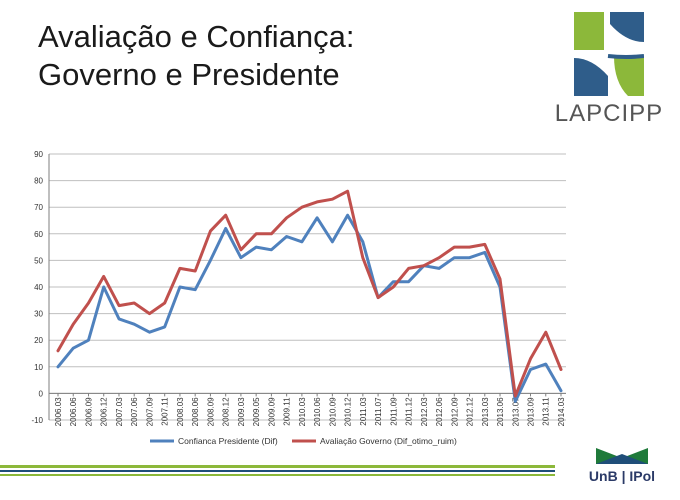 Image resolution: width=680 pixels, height=500 pixels. I want to click on x-tick-label: 2012.03, so click(424, 411).